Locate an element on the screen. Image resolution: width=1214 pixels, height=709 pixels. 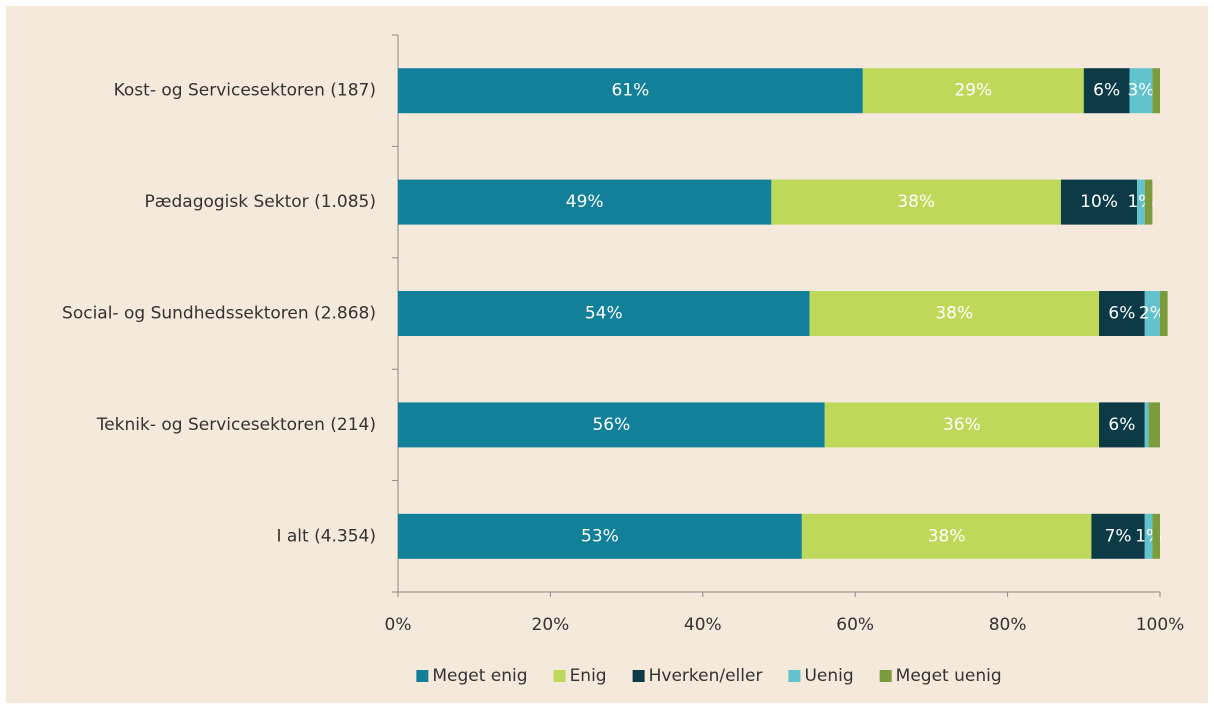
value-label: 61% is located at coordinates (631, 91).